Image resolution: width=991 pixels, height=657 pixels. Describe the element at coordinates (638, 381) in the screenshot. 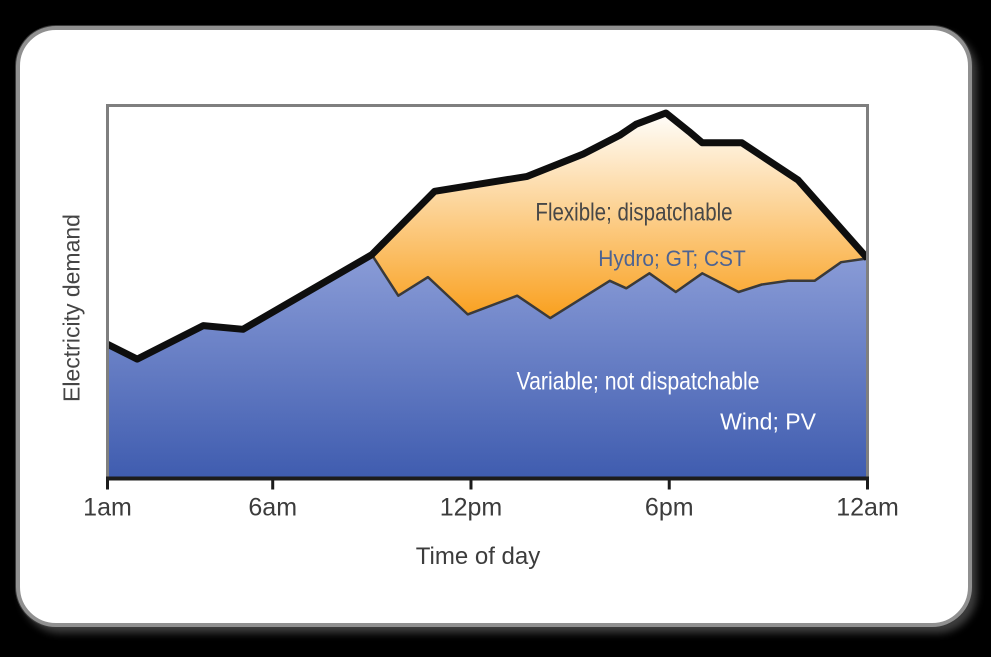

I see `variable-area-label: Variable; not dispatchable` at that location.